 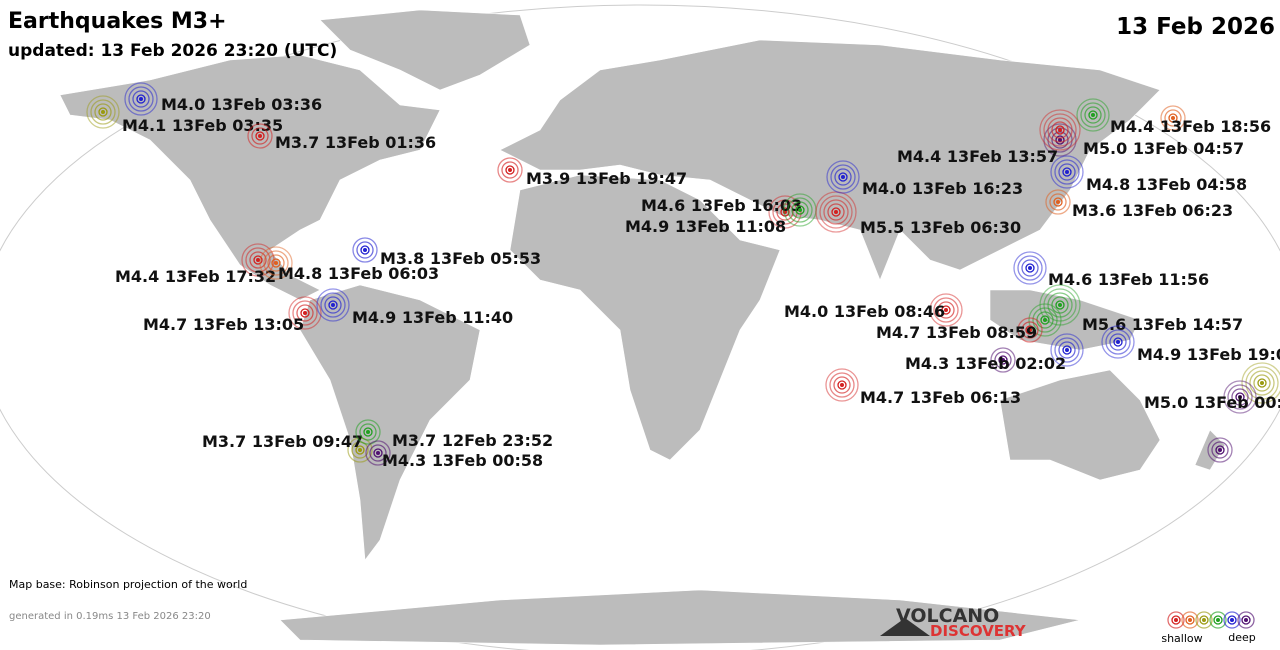 What do you see at coordinates (202, 125) in the screenshot?
I see `quake-label: M4.1 13Feb 03:35` at bounding box center [202, 125].